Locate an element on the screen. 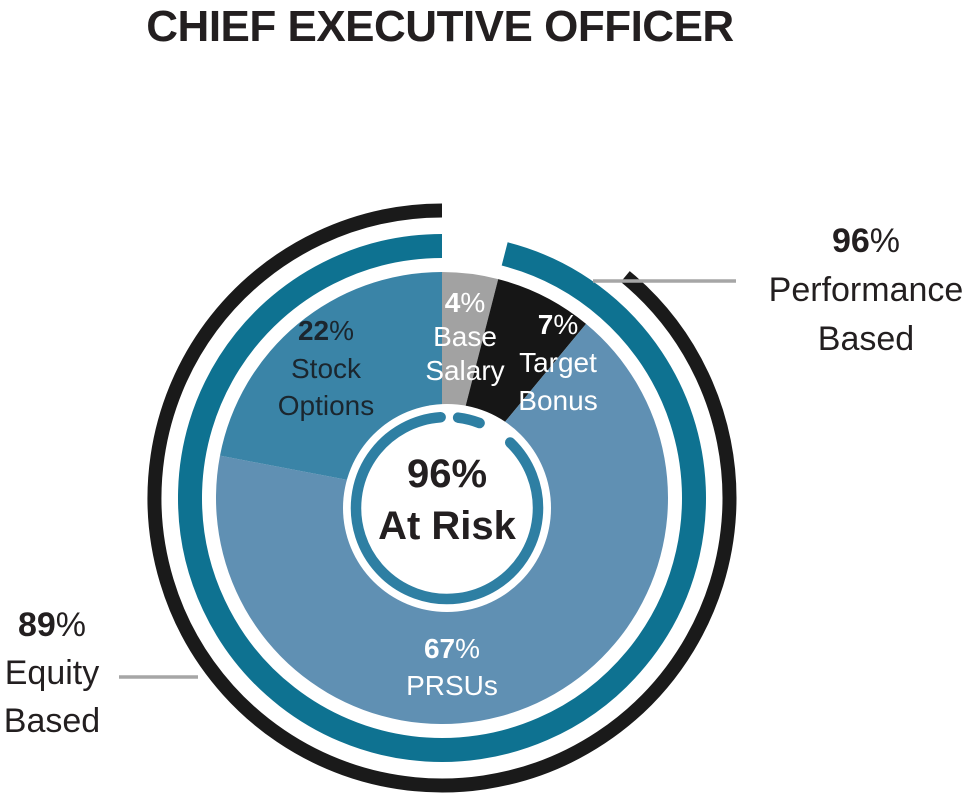 The width and height of the screenshot is (977, 797). stock-options-line2: Options is located at coordinates (326, 405).